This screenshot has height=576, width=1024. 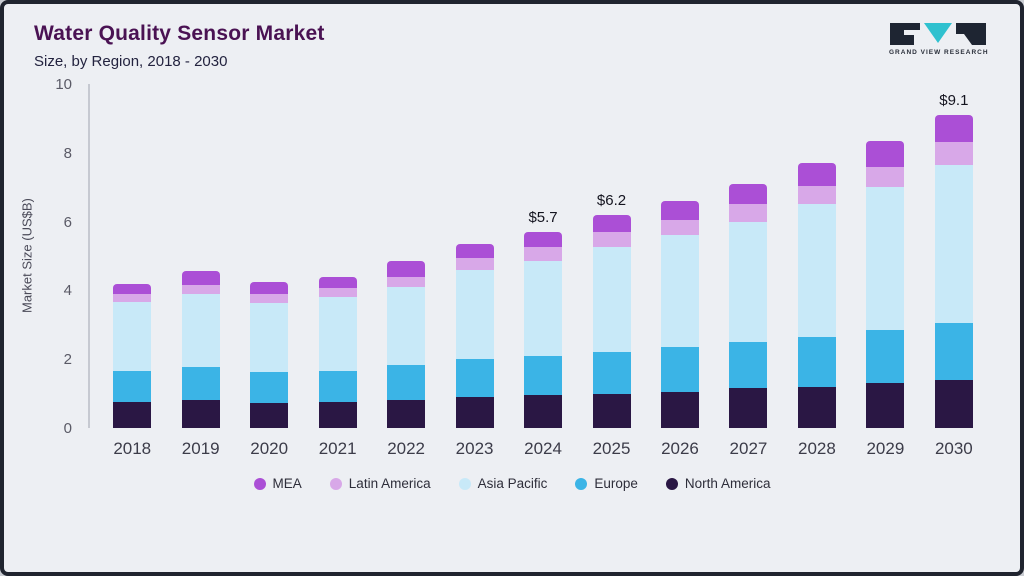 What do you see at coordinates (748, 282) in the screenshot?
I see `segment-asia-pacific-2027` at bounding box center [748, 282].